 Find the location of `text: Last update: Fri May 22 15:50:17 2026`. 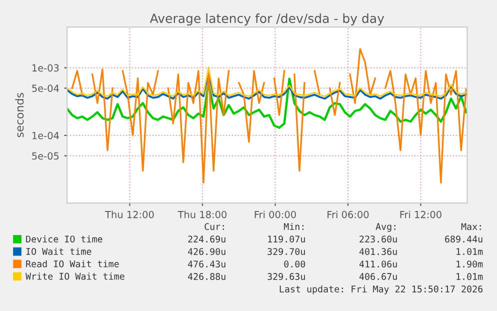

text: Last update: Fri May 22 15:50:17 2026 is located at coordinates (381, 289).